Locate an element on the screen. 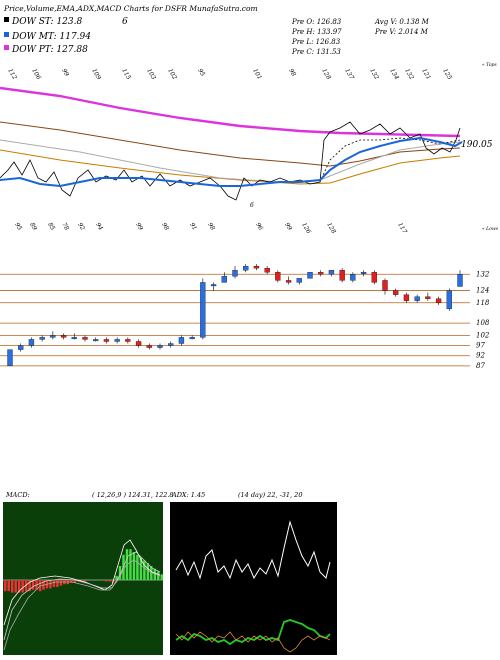 Image resolution: width=500 pixels, height=660 pixels. lows-label: 92 is located at coordinates (81, 227).